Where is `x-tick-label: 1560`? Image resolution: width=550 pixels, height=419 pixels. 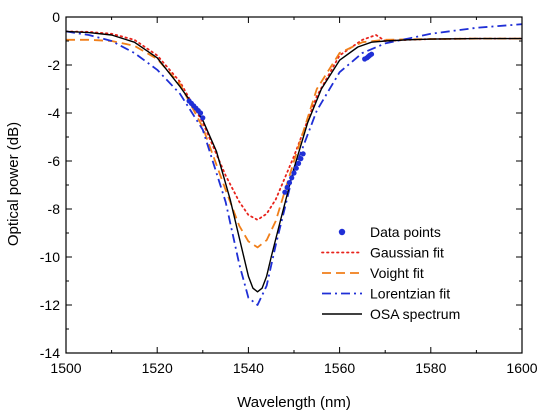 x-tick-label: 1560 is located at coordinates (339, 368).